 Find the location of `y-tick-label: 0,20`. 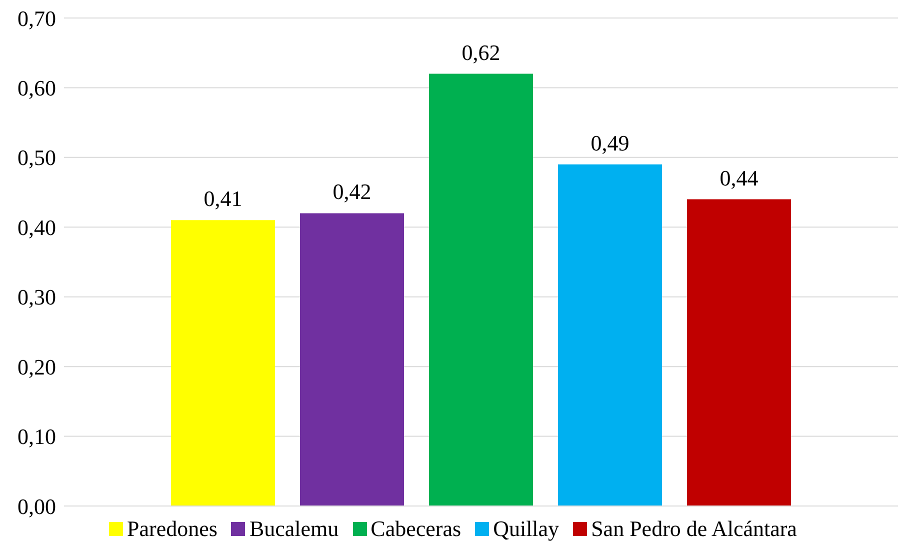

y-tick-label: 0,20 is located at coordinates (37, 367).